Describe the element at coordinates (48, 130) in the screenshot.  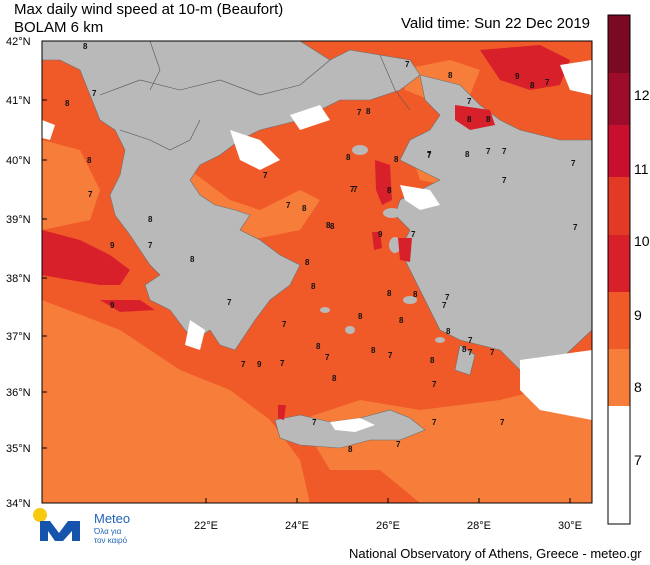
I see `white-adriatic` at that location.